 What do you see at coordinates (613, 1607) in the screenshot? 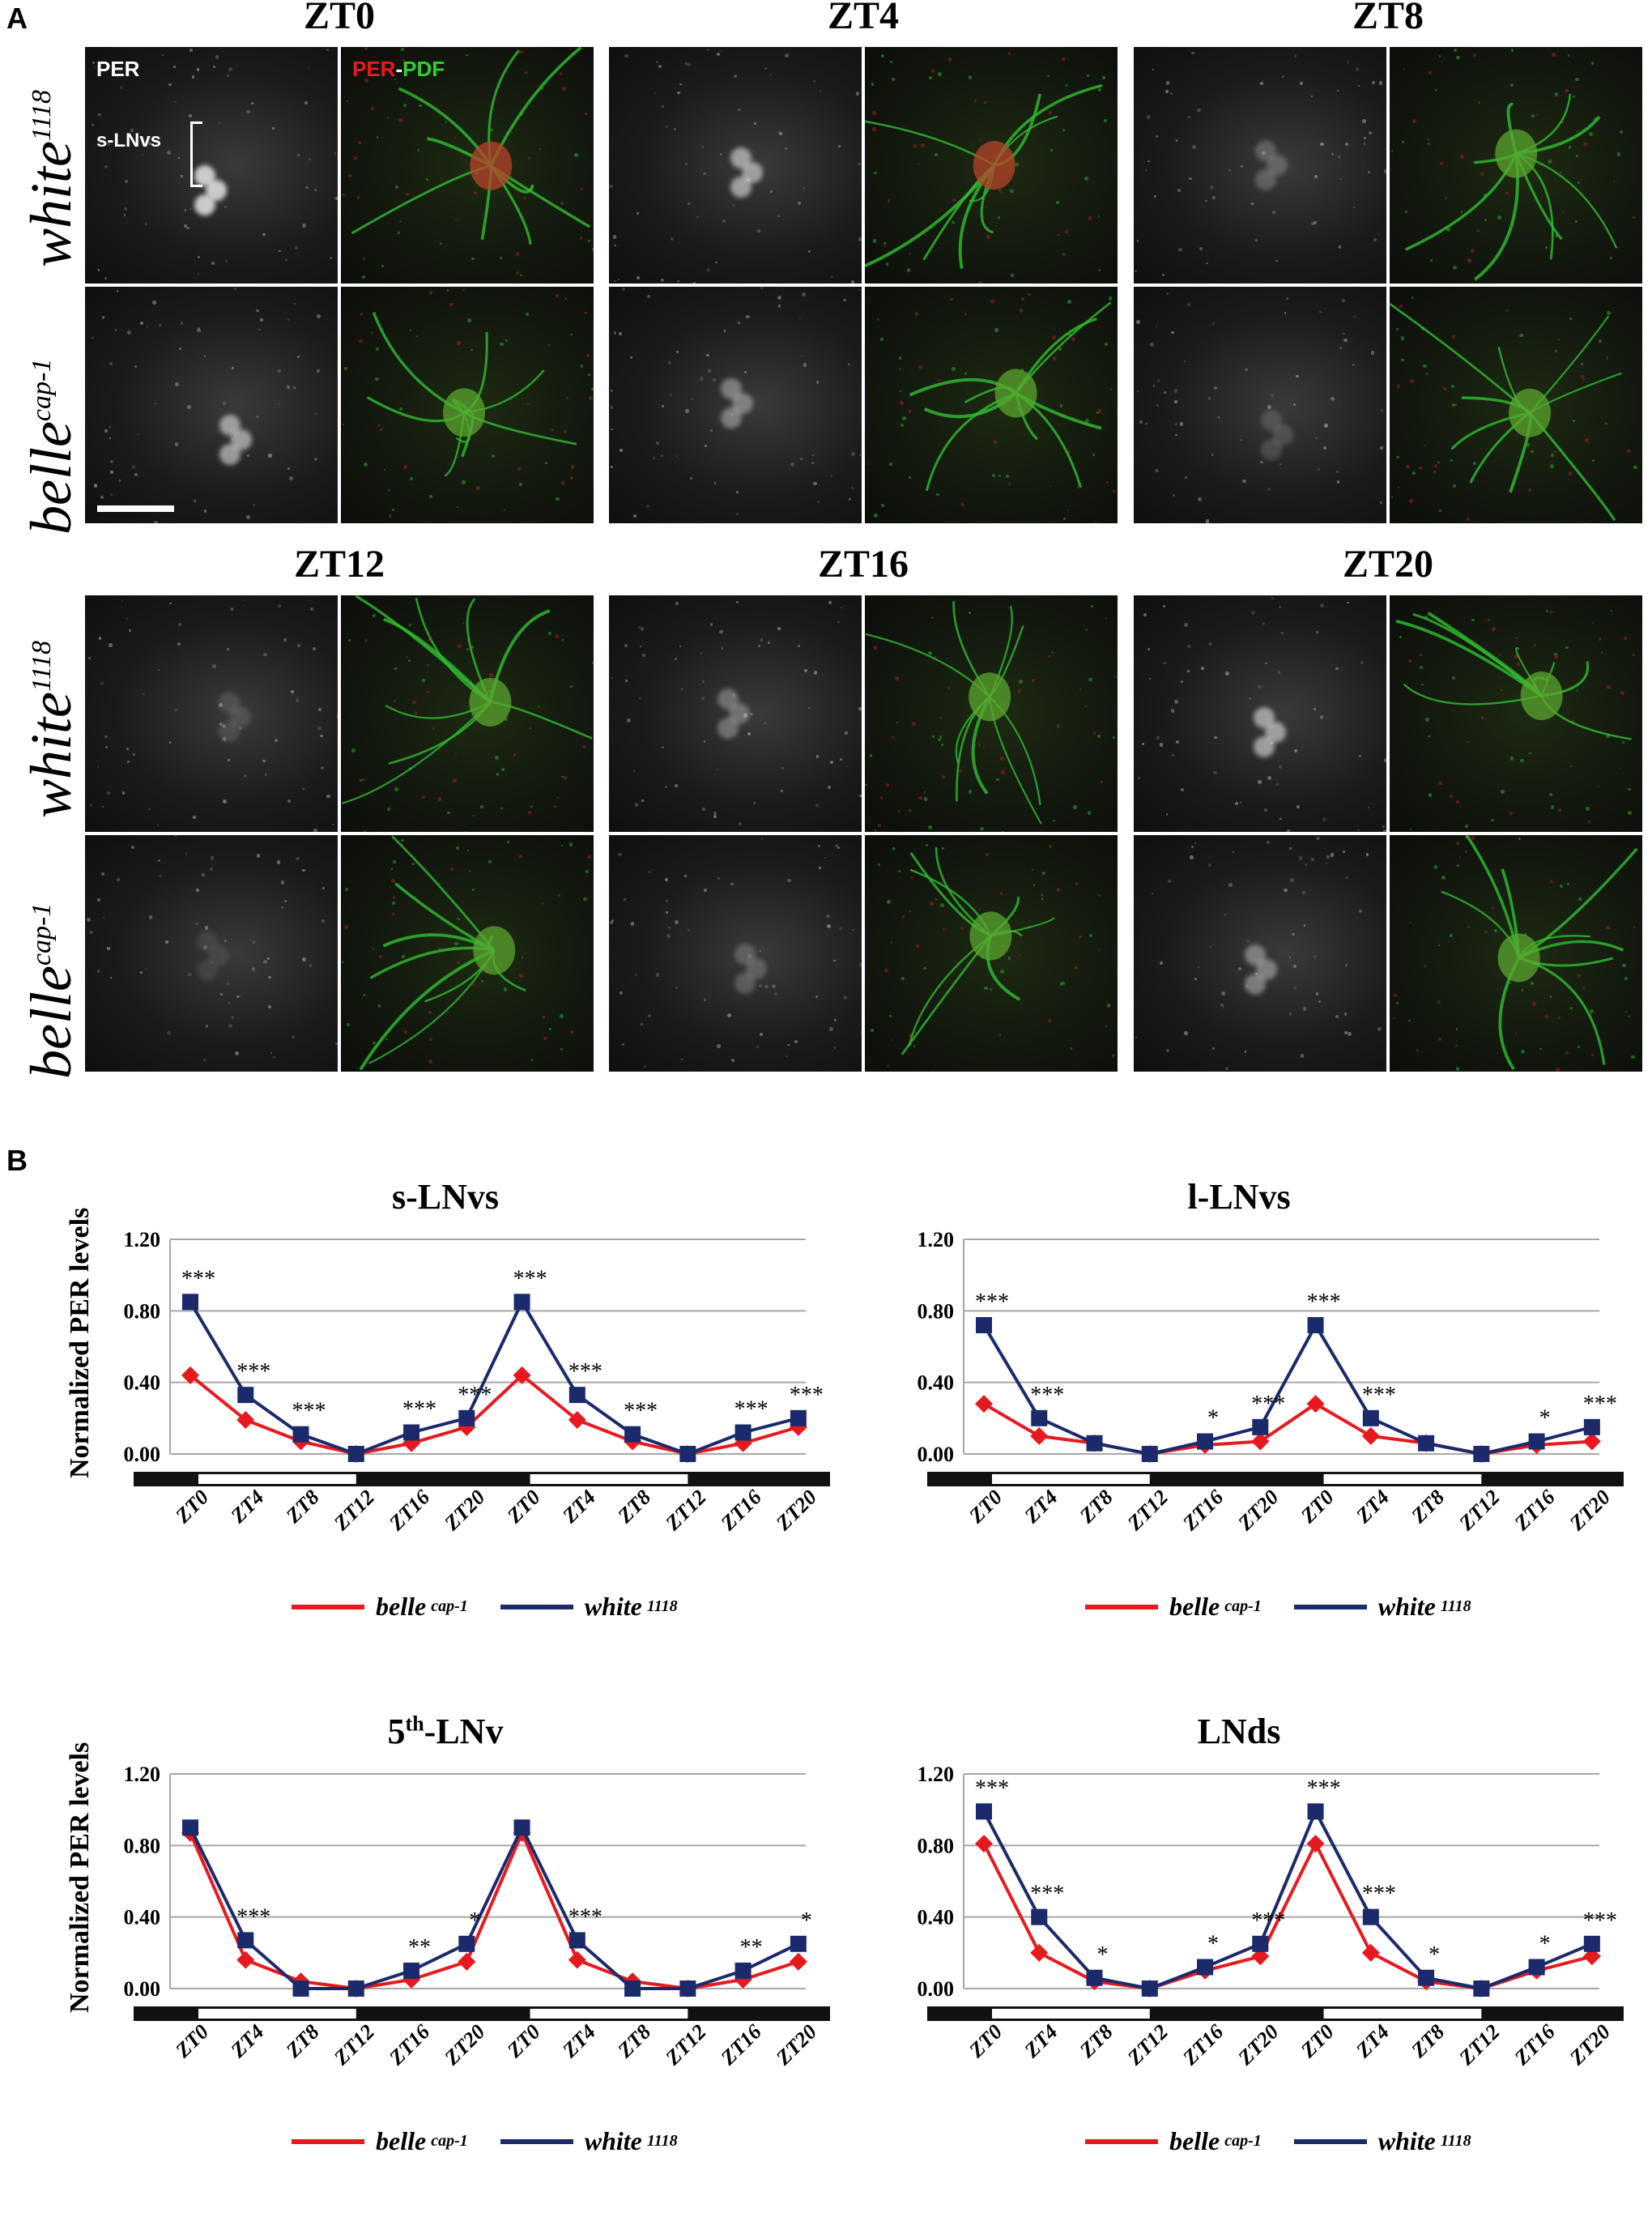
I see `legend-label: white` at bounding box center [613, 1607].